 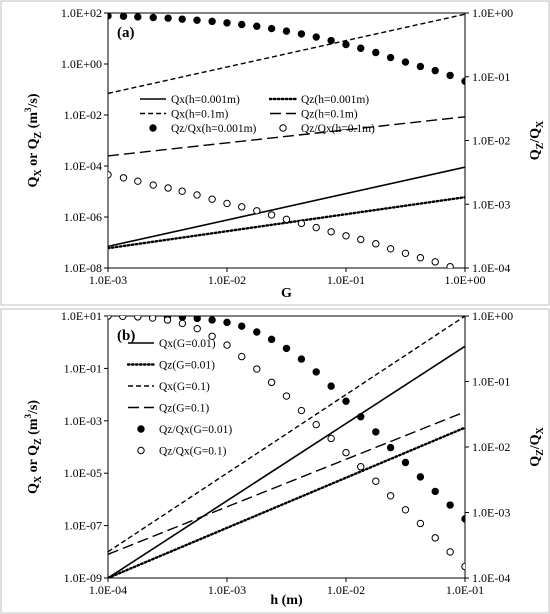 I want to click on y-axis-label-part: Q, so click(x=33, y=488).